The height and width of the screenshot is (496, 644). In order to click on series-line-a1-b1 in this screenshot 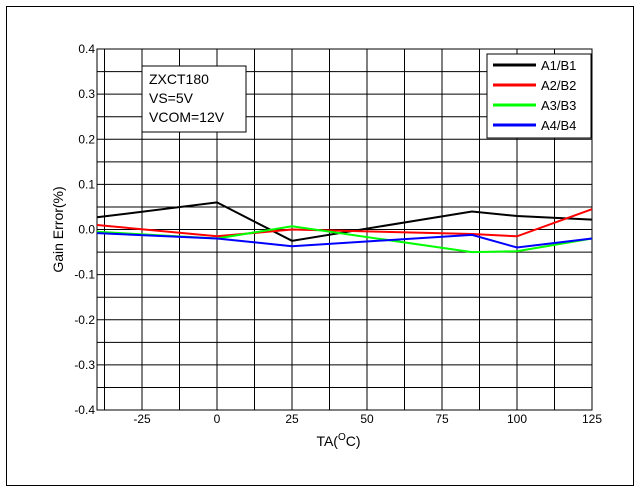, I will do `click(344, 221)`.